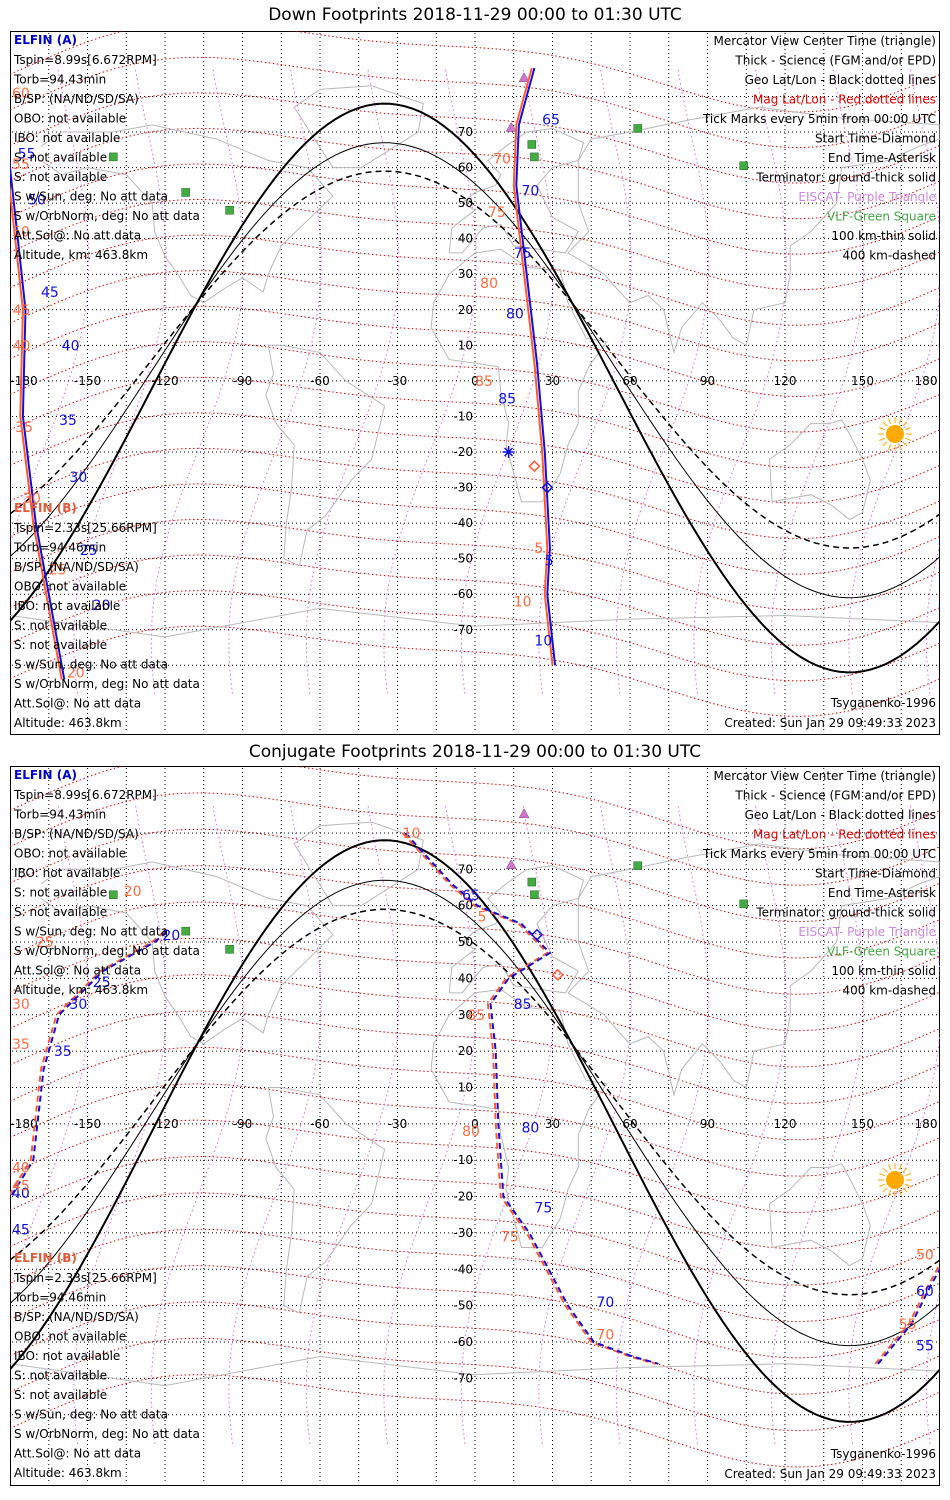 The image size is (950, 1500). What do you see at coordinates (88, 1063) in the screenshot?
I see `elfin-b-track-red` at bounding box center [88, 1063].